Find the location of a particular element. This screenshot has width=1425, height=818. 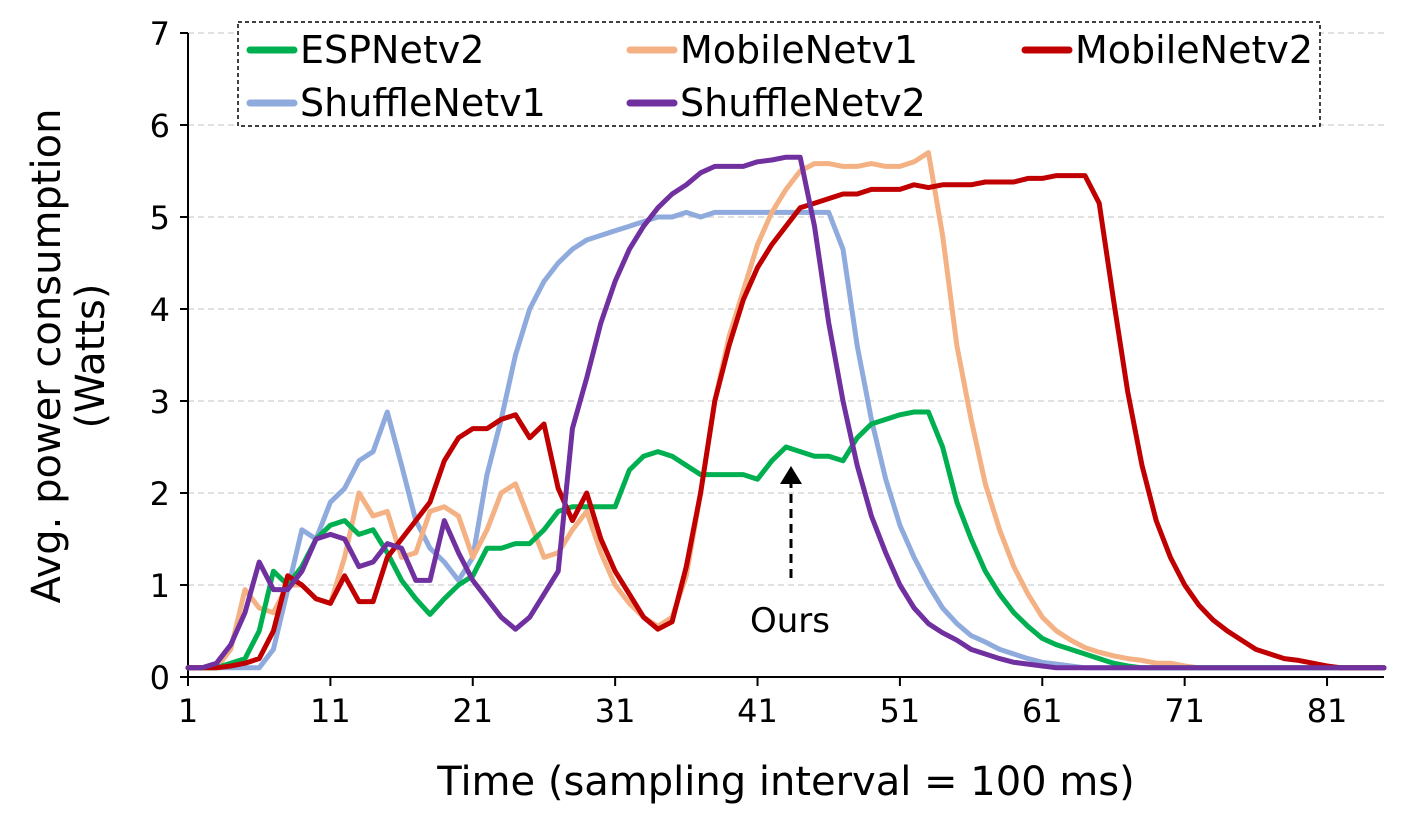

x-tick-label-61: 61 is located at coordinates (1042, 711).